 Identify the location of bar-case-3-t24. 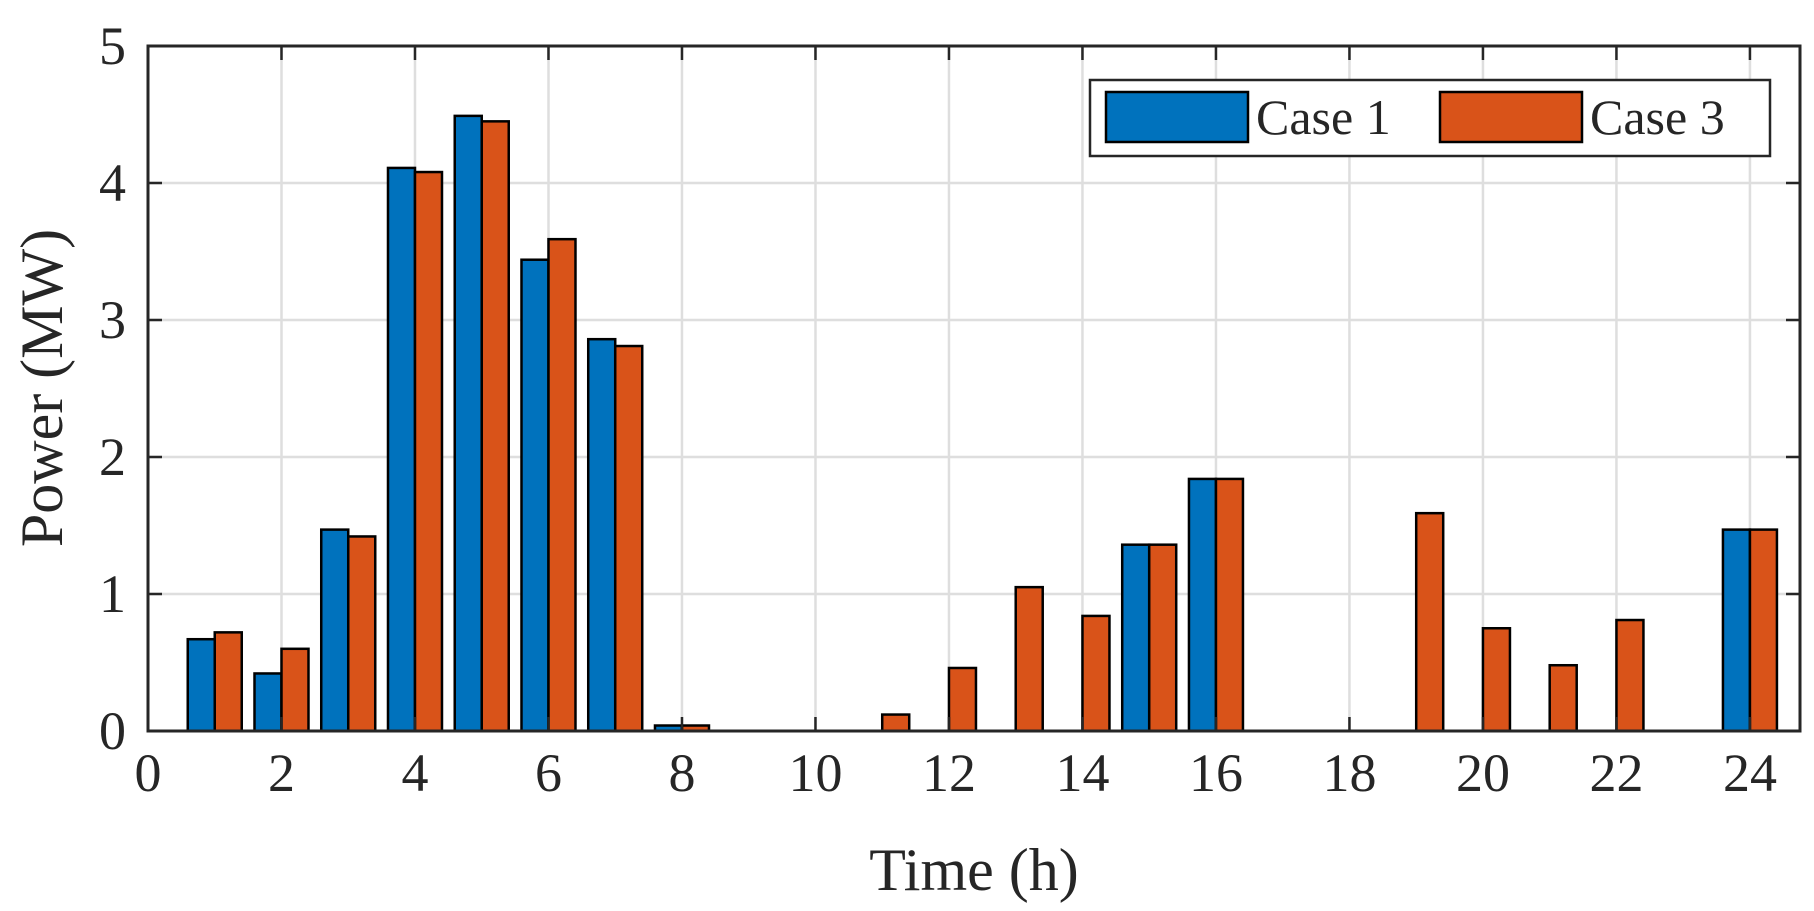
(1763, 630).